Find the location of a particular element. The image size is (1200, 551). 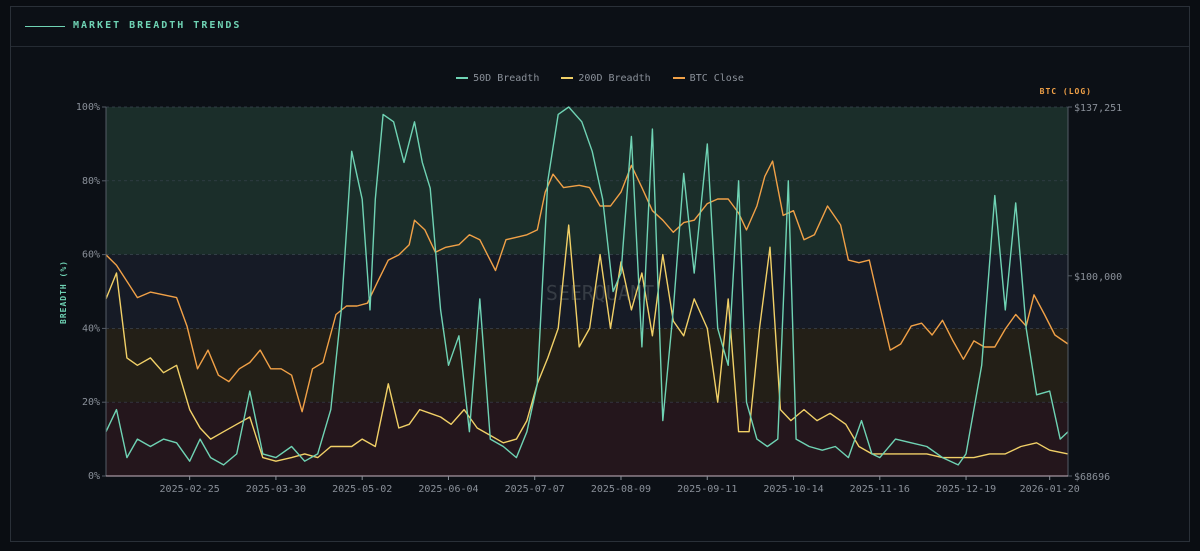

x-tick-label: 2025-11-16 is located at coordinates (880, 489).